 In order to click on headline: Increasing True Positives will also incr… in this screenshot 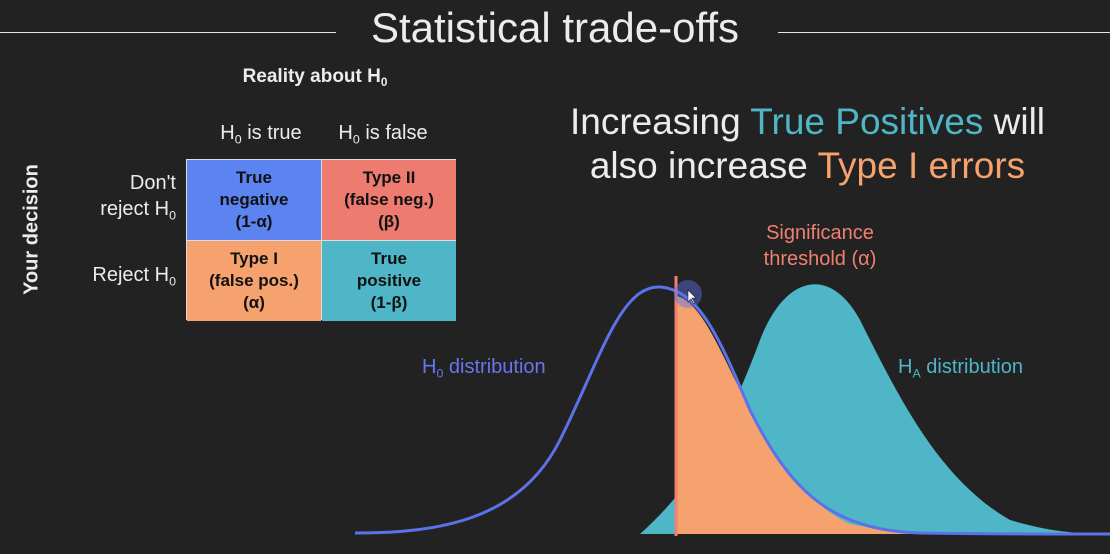, I will do `click(807, 143)`.